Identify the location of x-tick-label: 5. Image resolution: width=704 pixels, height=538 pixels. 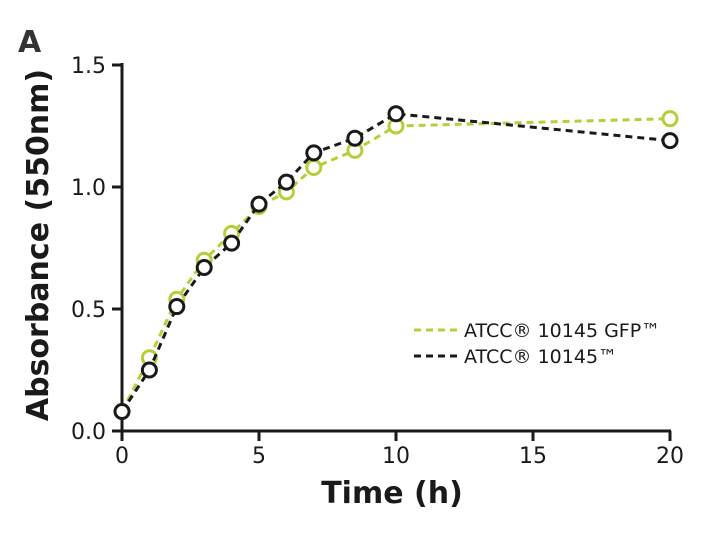
(259, 456).